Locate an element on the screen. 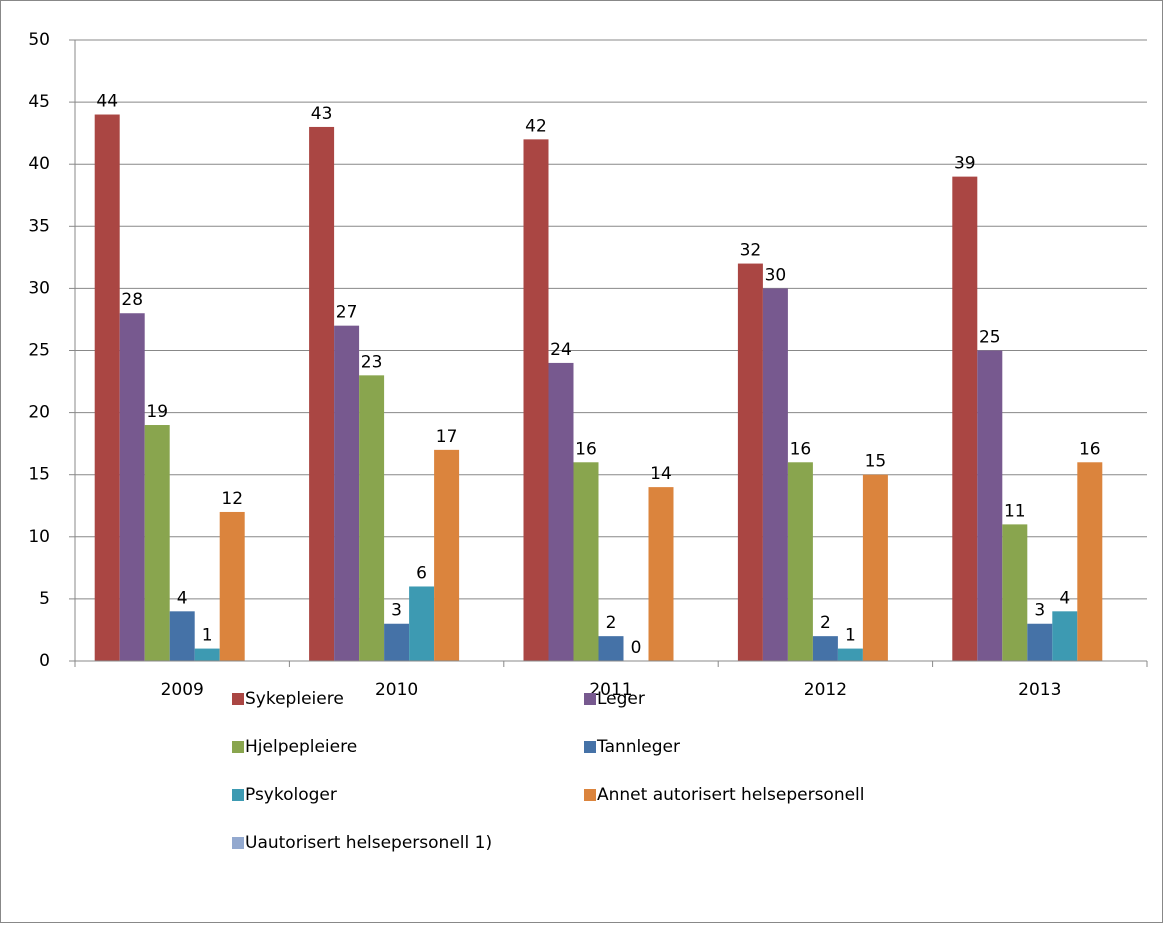  y-tick-label: 35 is located at coordinates (39, 226).